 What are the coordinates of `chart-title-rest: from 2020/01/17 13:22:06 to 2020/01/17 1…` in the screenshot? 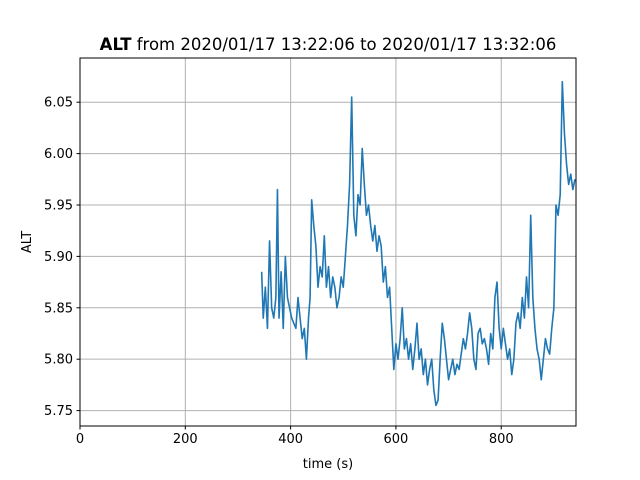 It's located at (343, 44).